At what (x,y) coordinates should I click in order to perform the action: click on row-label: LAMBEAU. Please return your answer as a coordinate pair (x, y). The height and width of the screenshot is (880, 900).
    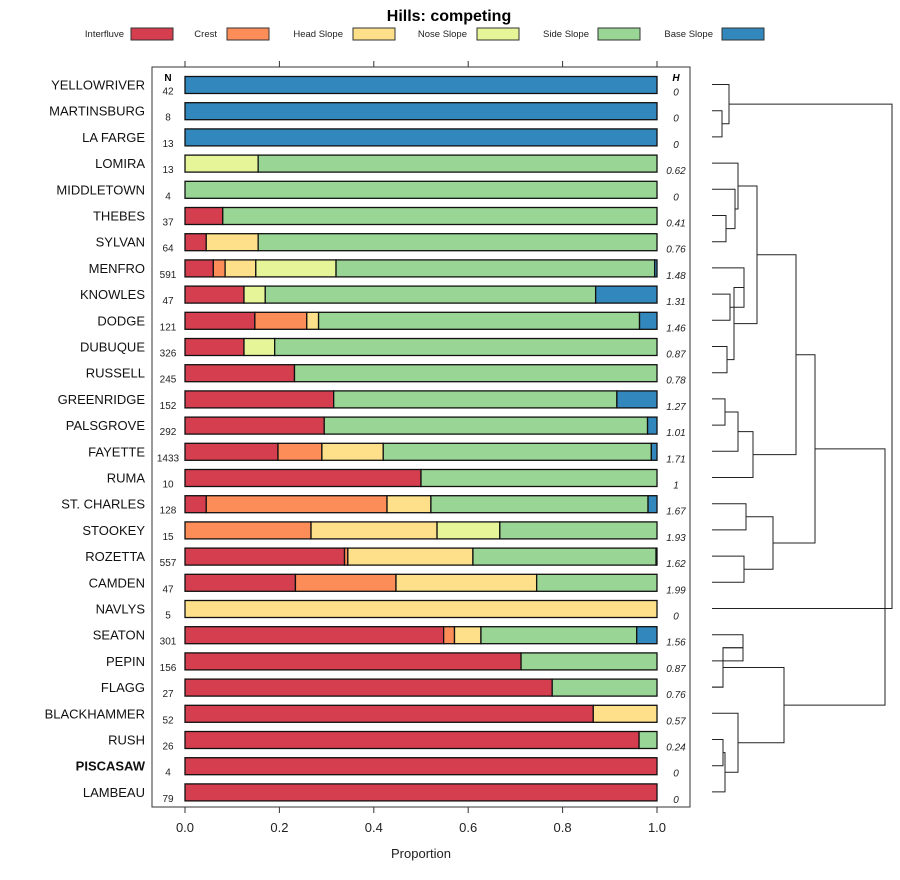
    Looking at the image, I should click on (114, 792).